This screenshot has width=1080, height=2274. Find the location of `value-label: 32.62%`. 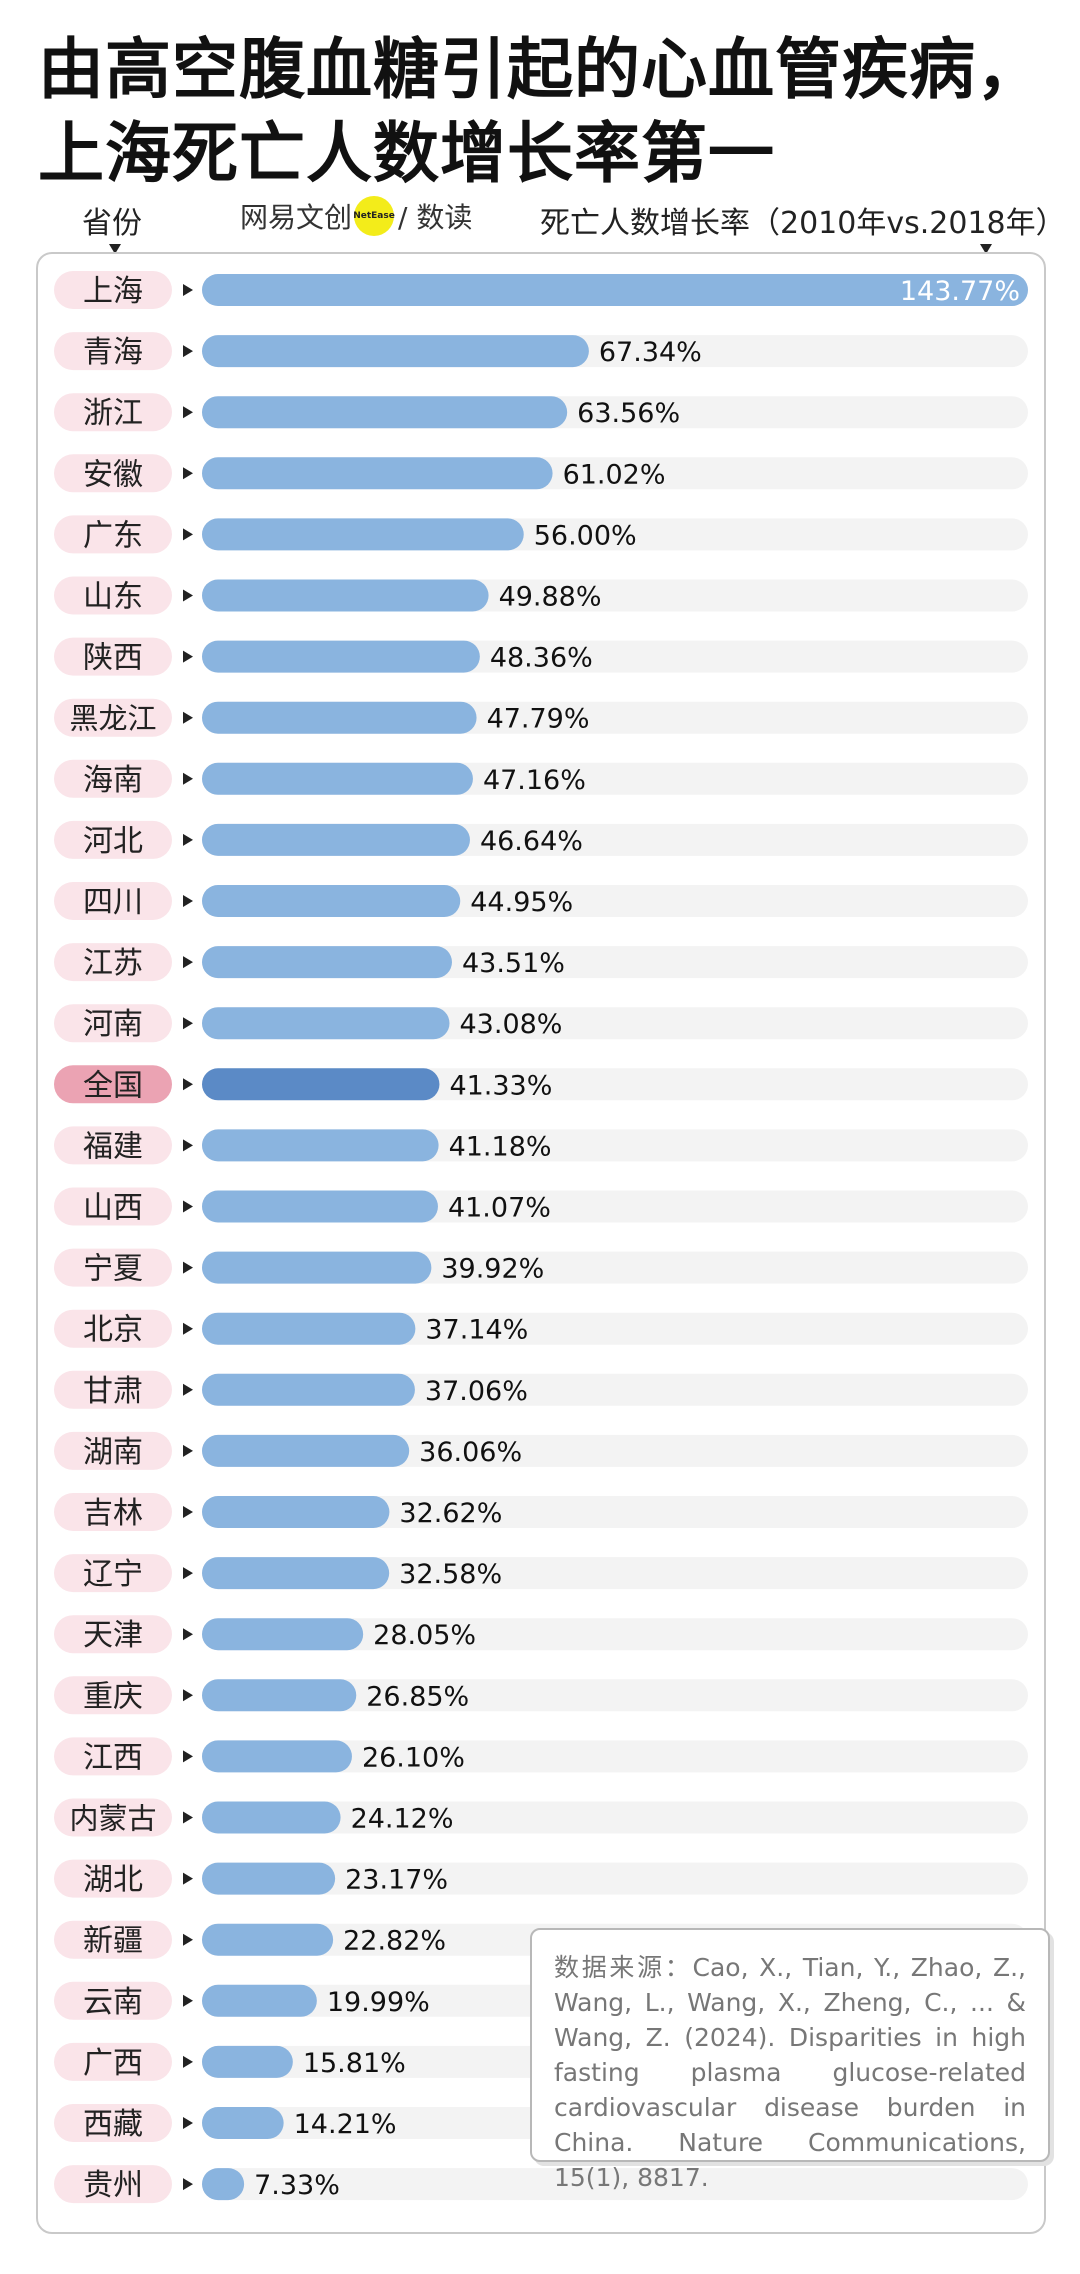

value-label: 32.62% is located at coordinates (450, 1513).